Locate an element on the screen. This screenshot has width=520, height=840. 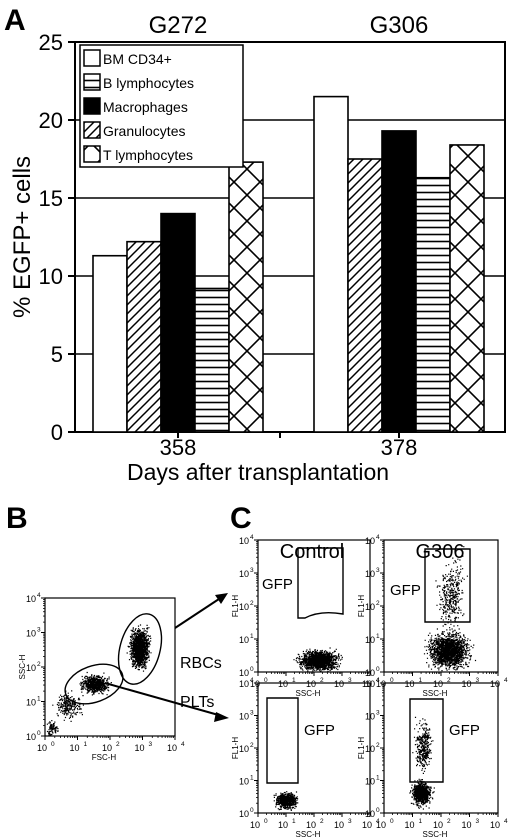
x-axis-label: SSC-H is located at coordinates (308, 834).